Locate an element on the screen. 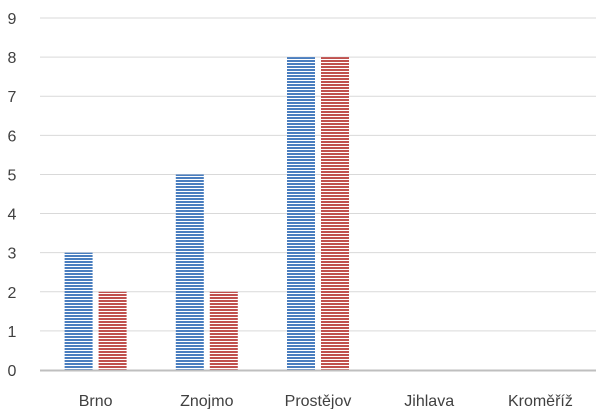 The height and width of the screenshot is (414, 598). x-tick-label: Kroměříž is located at coordinates (540, 401).